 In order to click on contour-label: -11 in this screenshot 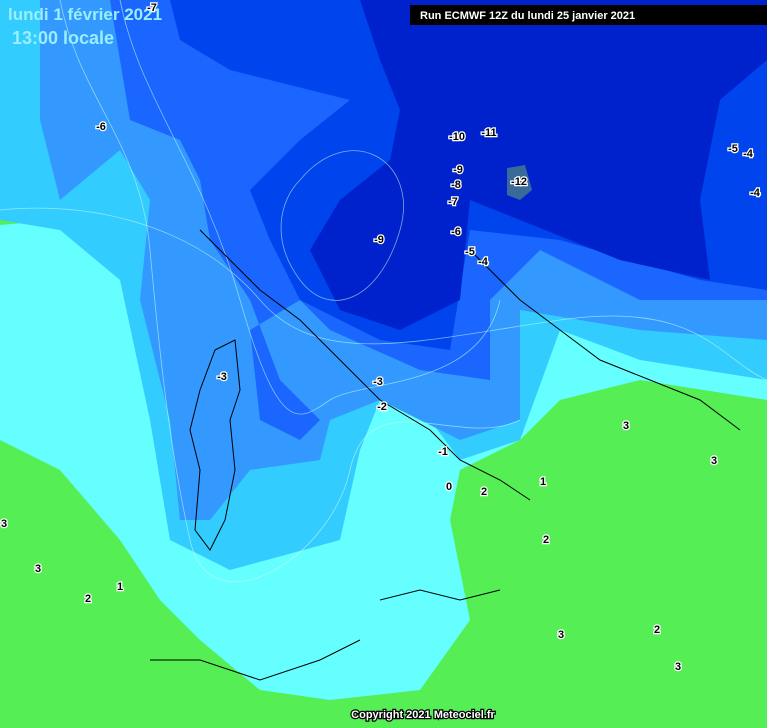, I will do `click(488, 133)`.